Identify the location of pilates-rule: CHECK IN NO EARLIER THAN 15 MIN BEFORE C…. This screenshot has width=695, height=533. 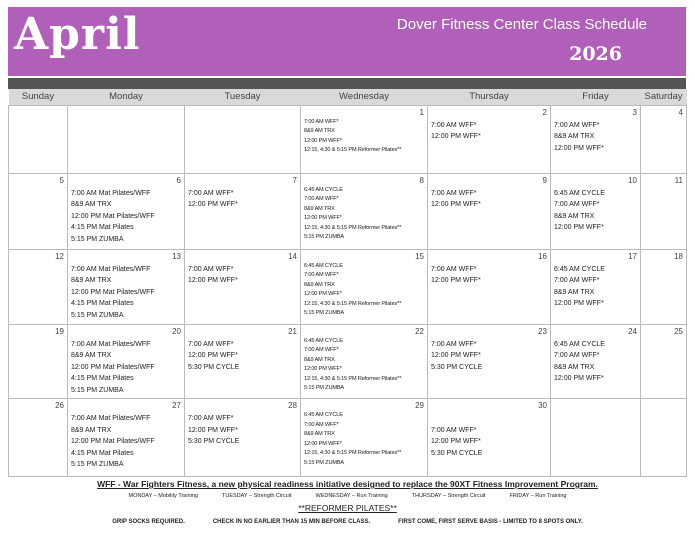
(291, 522).